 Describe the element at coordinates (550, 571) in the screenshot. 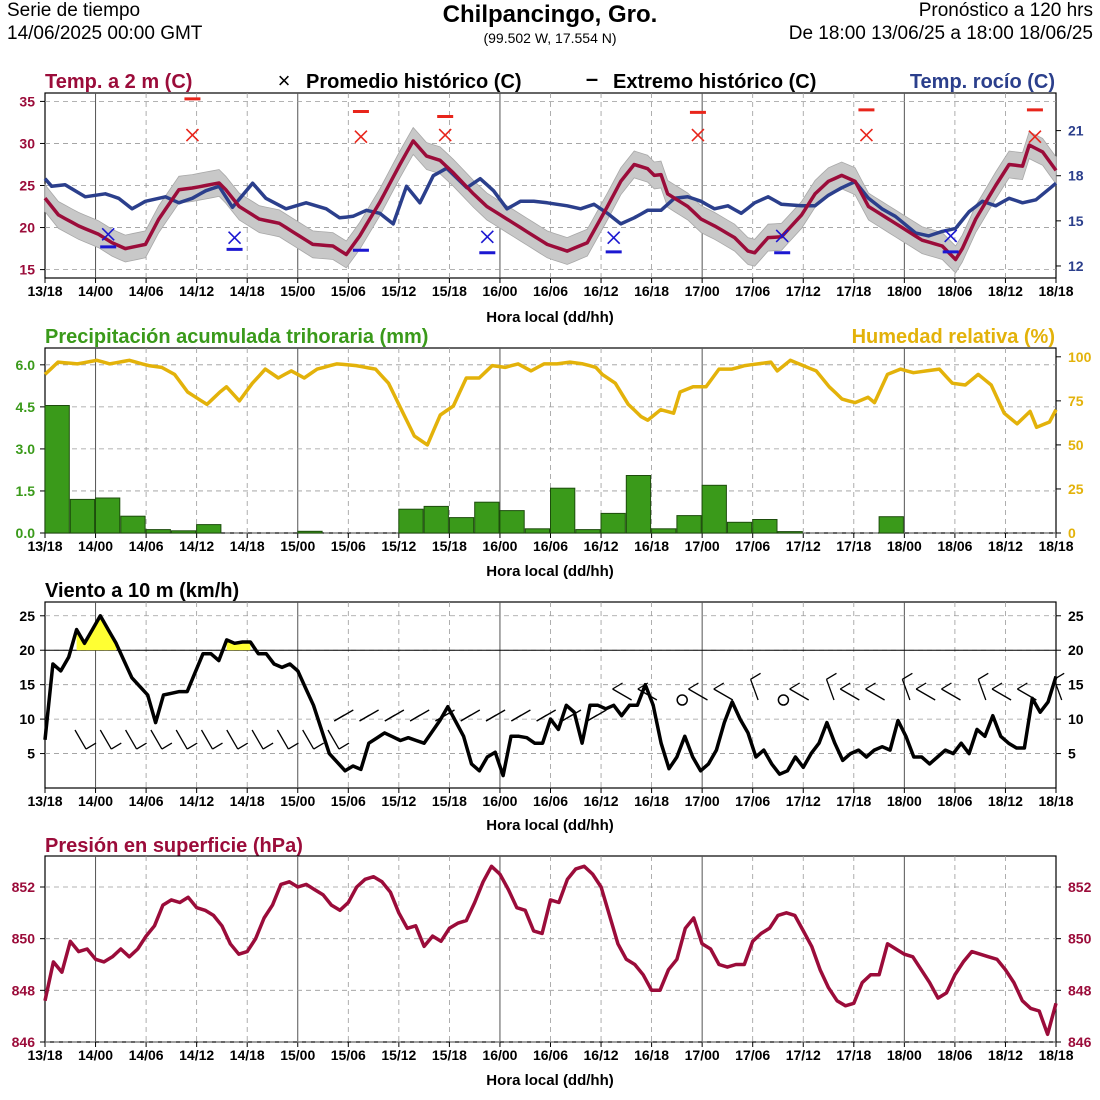

I see `precip-xlabel: Hora local (dd/hh)` at that location.